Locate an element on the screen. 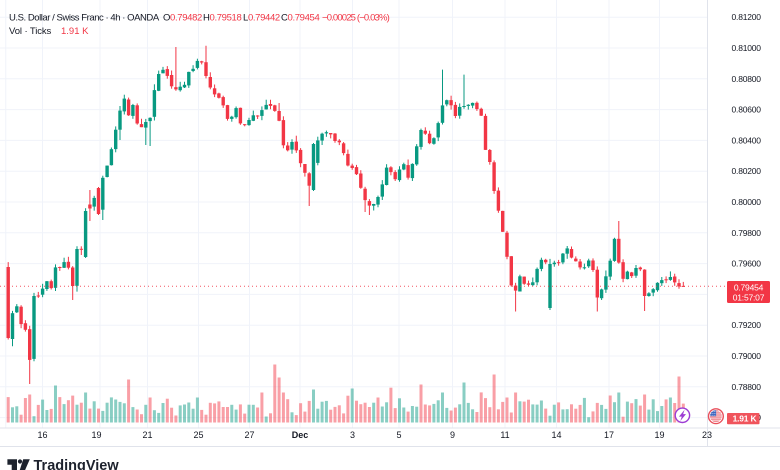  svg-text: 0.79800 is located at coordinates (747, 233).